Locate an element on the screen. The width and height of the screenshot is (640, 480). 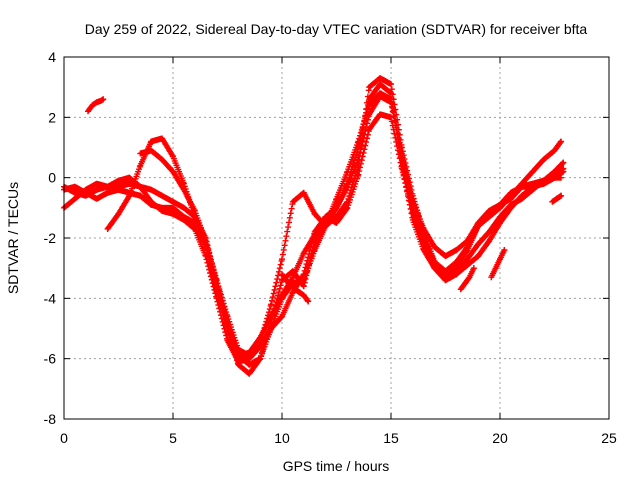
y-tick-labels: -8 -6 -4 -2 0 2 4 is located at coordinates (50, 238).